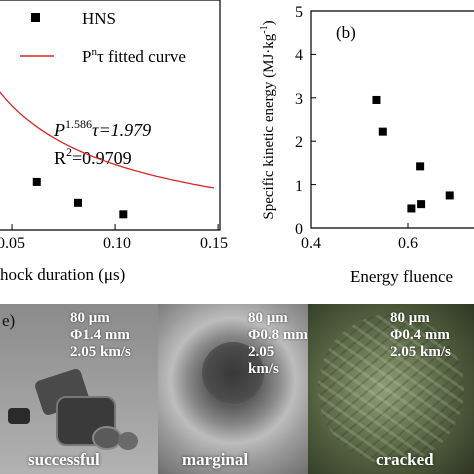 The width and height of the screenshot is (474, 474). I want to click on x-tick-label: 0.6, so click(408, 243).